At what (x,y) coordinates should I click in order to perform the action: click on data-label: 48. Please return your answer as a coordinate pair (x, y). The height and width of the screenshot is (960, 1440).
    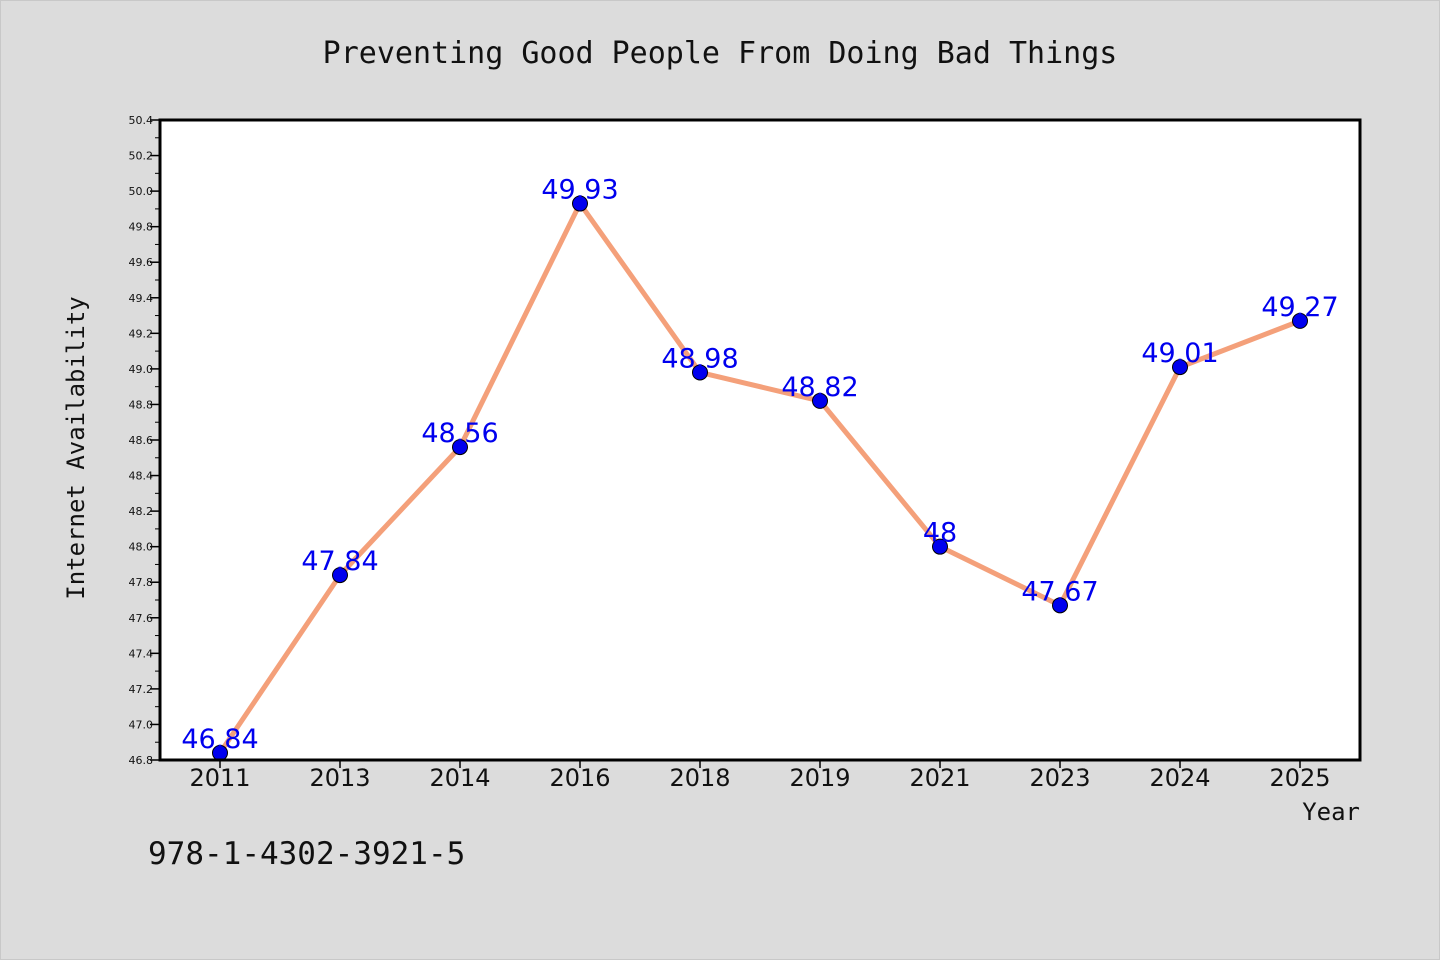
    Looking at the image, I should click on (940, 533).